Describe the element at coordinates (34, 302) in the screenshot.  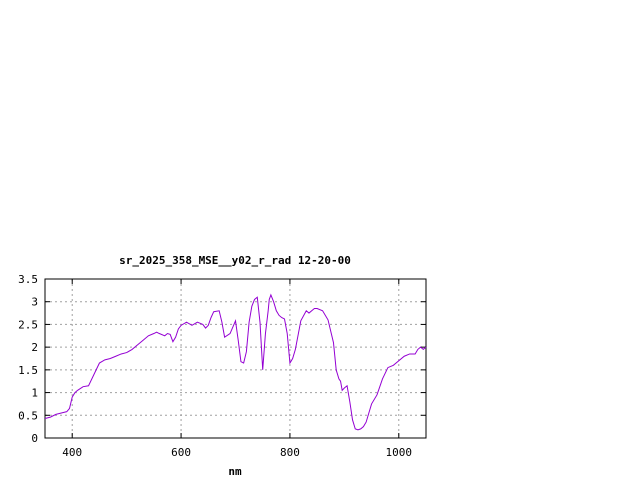
I see `y-tick-label: 3` at that location.